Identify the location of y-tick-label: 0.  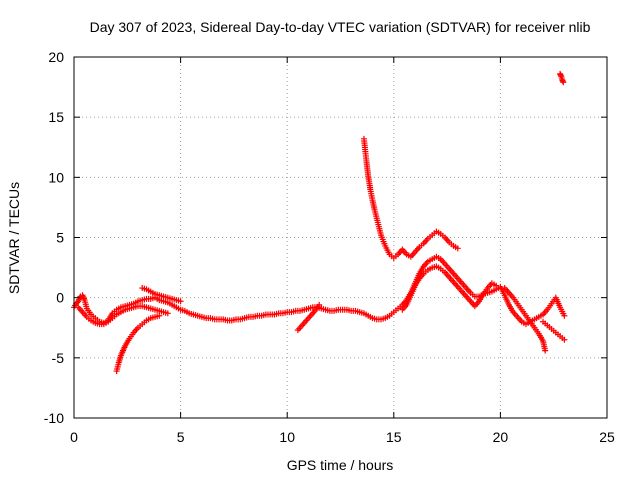
(60, 298).